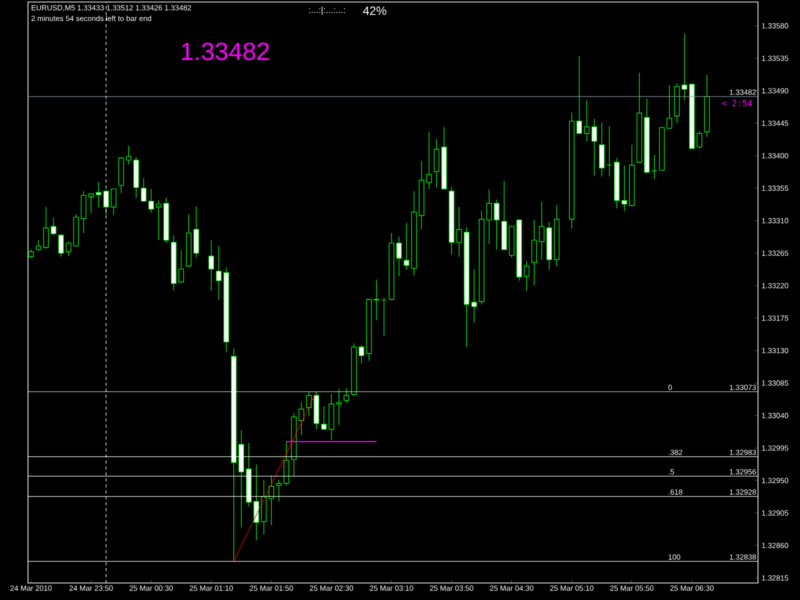 This screenshot has width=800, height=600. I want to click on annotation: 42%, so click(374, 10).